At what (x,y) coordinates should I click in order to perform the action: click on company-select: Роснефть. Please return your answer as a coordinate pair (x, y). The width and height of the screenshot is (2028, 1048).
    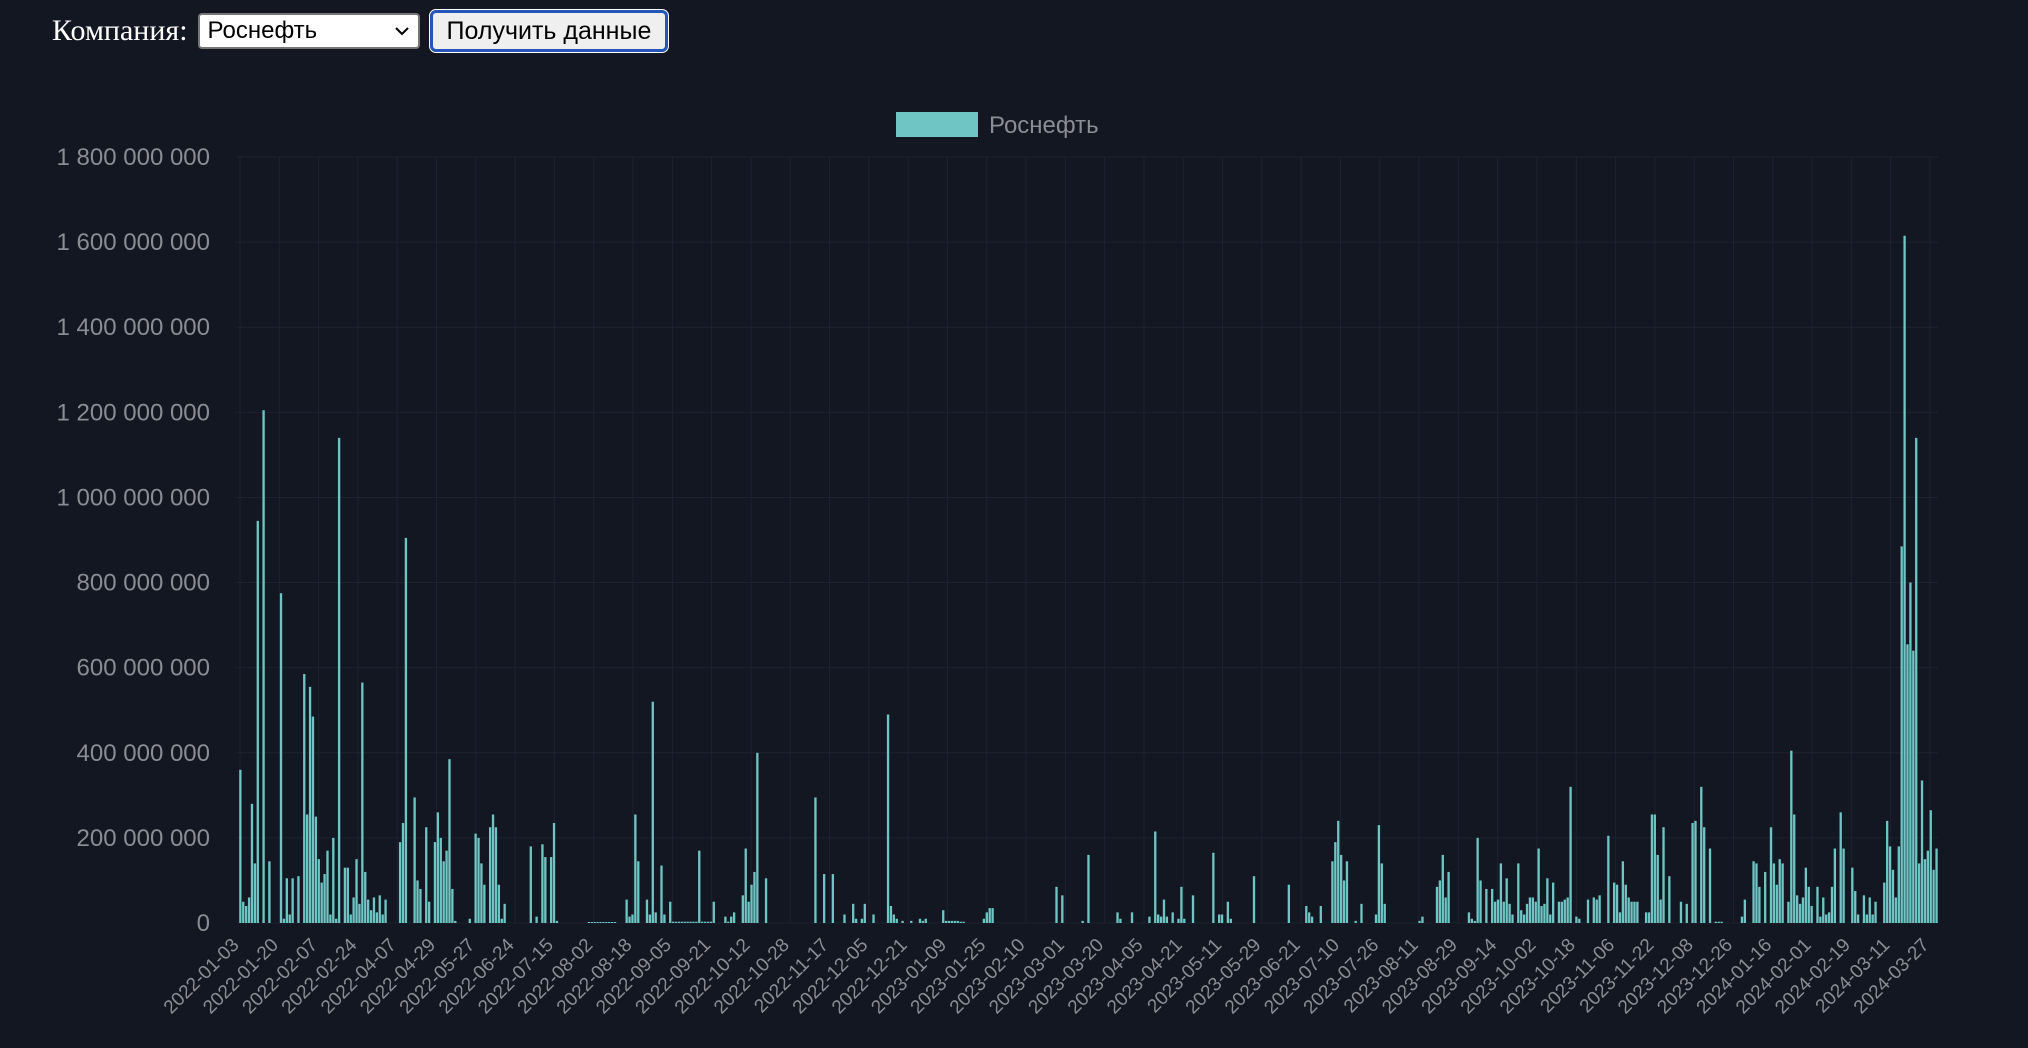
    Looking at the image, I should click on (308, 31).